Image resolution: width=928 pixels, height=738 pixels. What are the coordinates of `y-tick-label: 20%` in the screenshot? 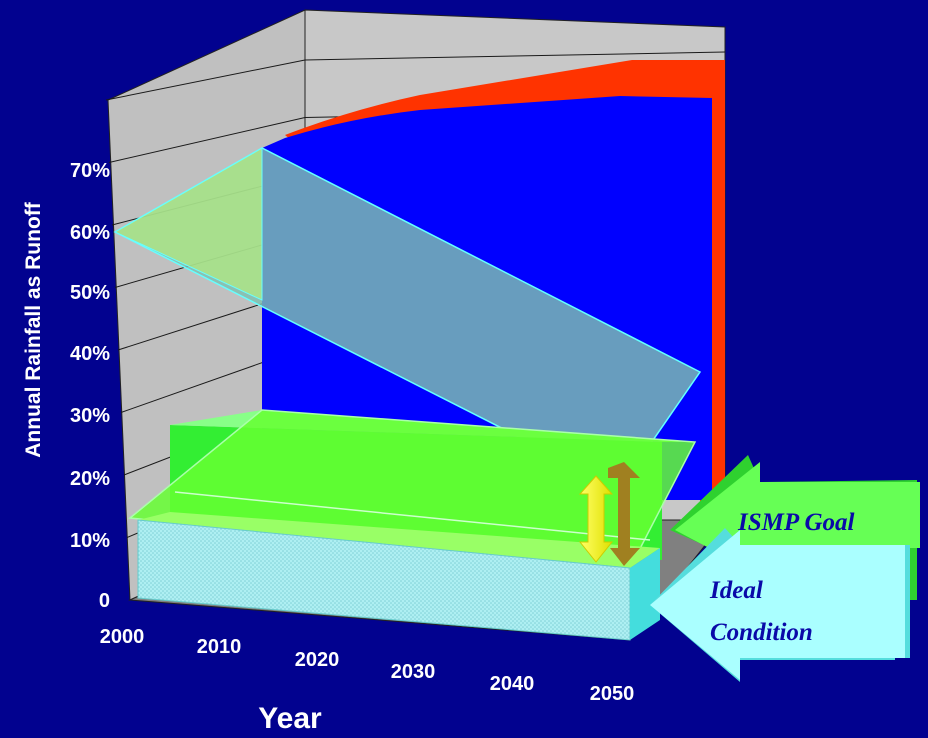 It's located at (90, 479).